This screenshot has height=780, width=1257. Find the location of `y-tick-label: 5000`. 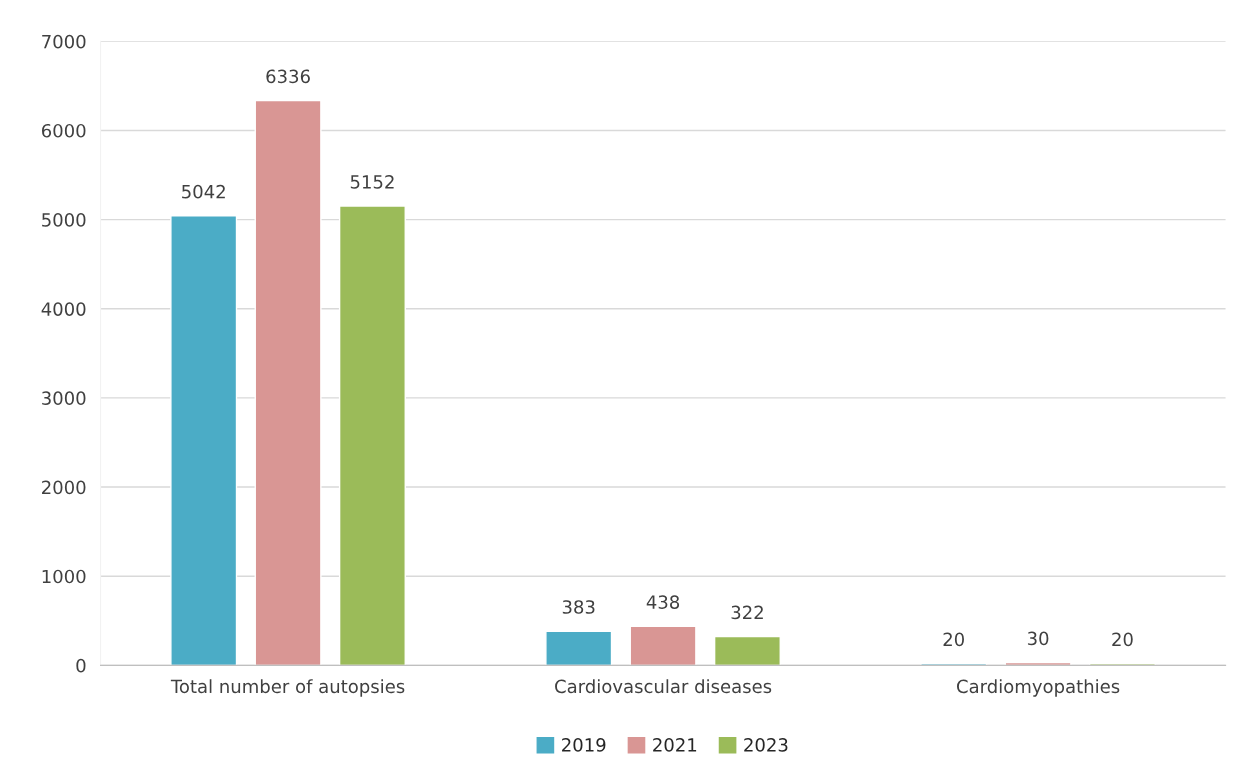

y-tick-label: 5000 is located at coordinates (64, 220).